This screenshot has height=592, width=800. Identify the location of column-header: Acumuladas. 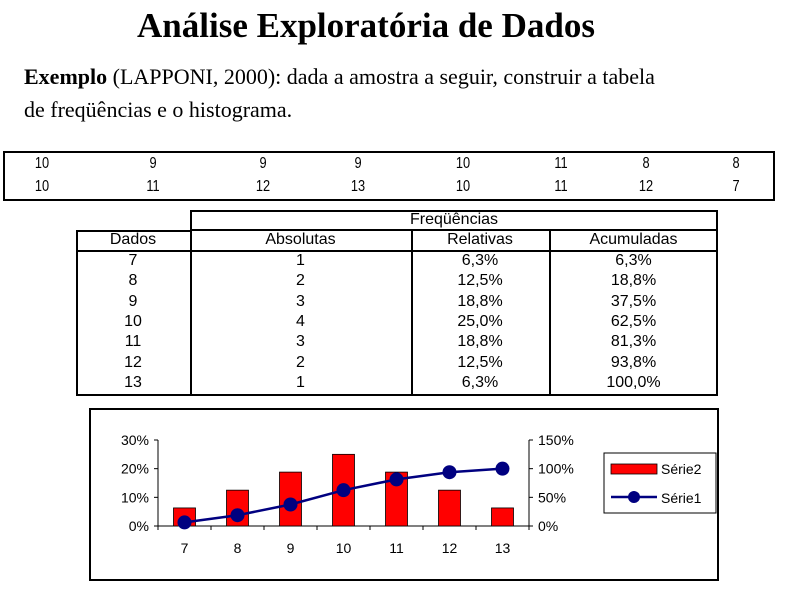
(633, 239).